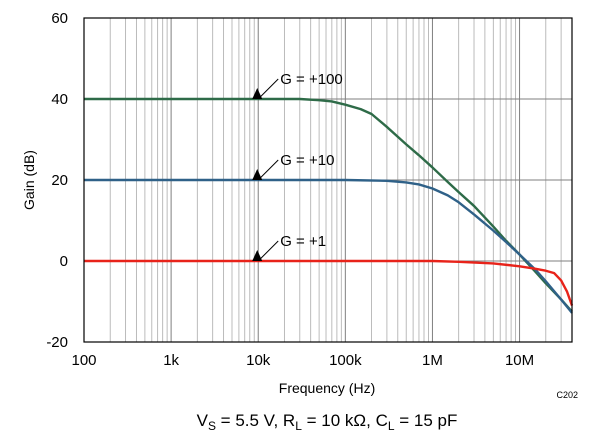 The height and width of the screenshot is (436, 599). I want to click on caption-rl-main: R, so click(289, 420).